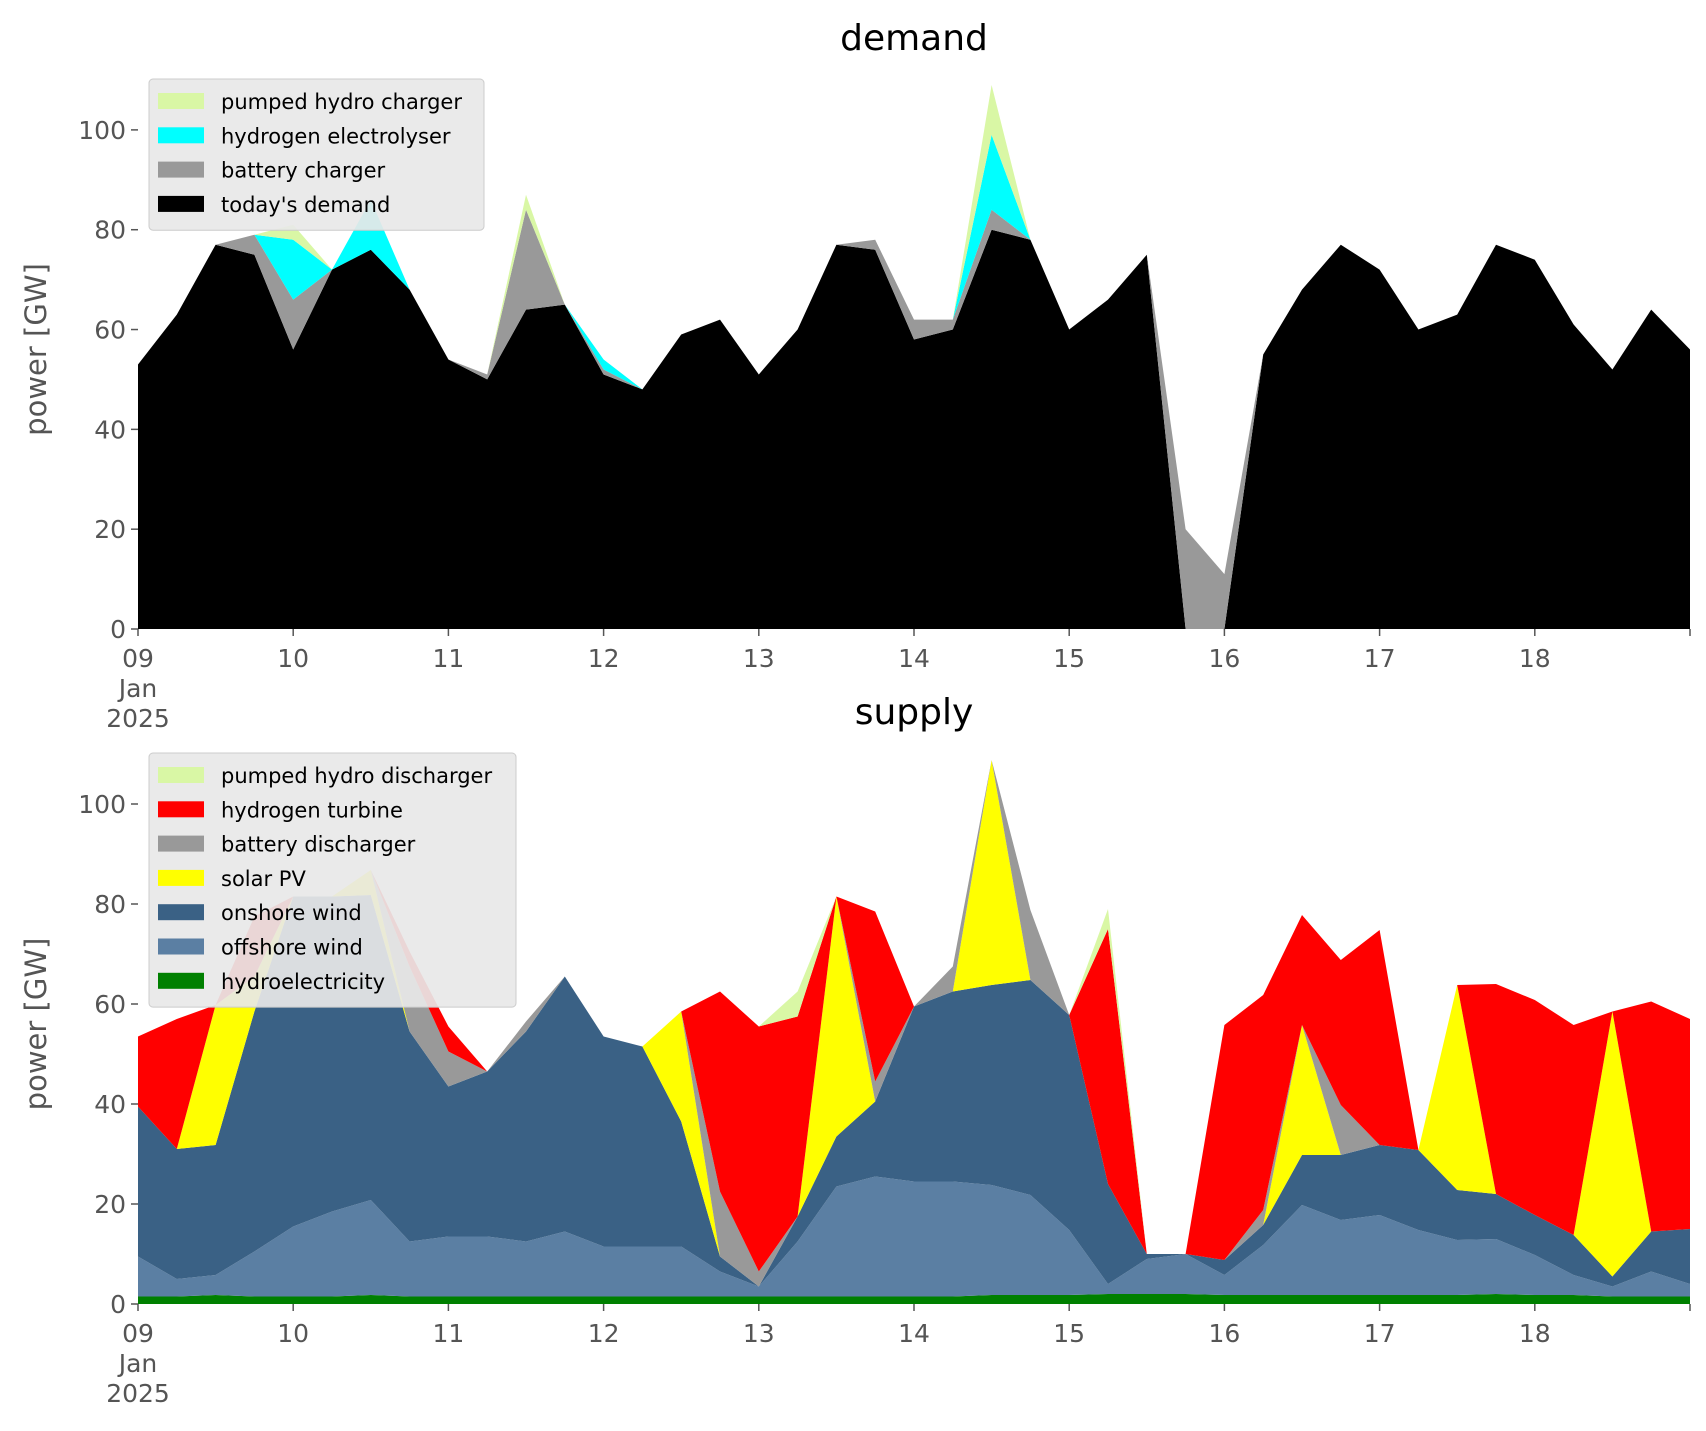 The width and height of the screenshot is (1706, 1431). Describe the element at coordinates (305, 205) in the screenshot. I see `legend-label-today-s-demand: today's demand` at that location.